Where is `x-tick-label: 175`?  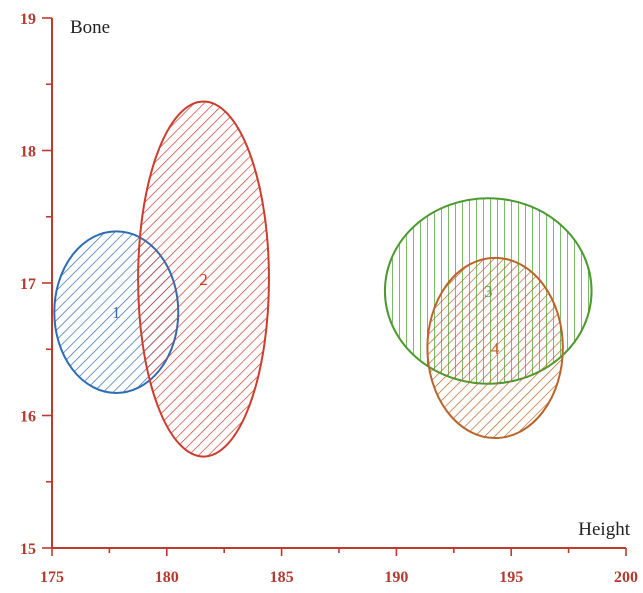
x-tick-label: 175 is located at coordinates (52, 577).